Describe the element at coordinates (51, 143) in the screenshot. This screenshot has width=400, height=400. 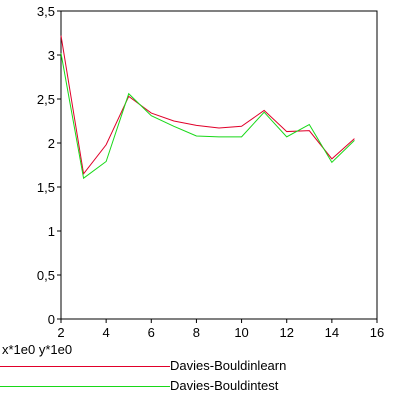
I see `y-tick-label: 2` at that location.